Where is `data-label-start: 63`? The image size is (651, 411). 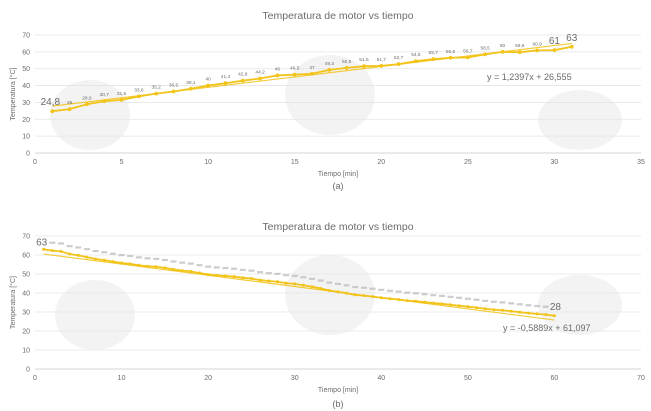 data-label-start: 63 is located at coordinates (42, 242).